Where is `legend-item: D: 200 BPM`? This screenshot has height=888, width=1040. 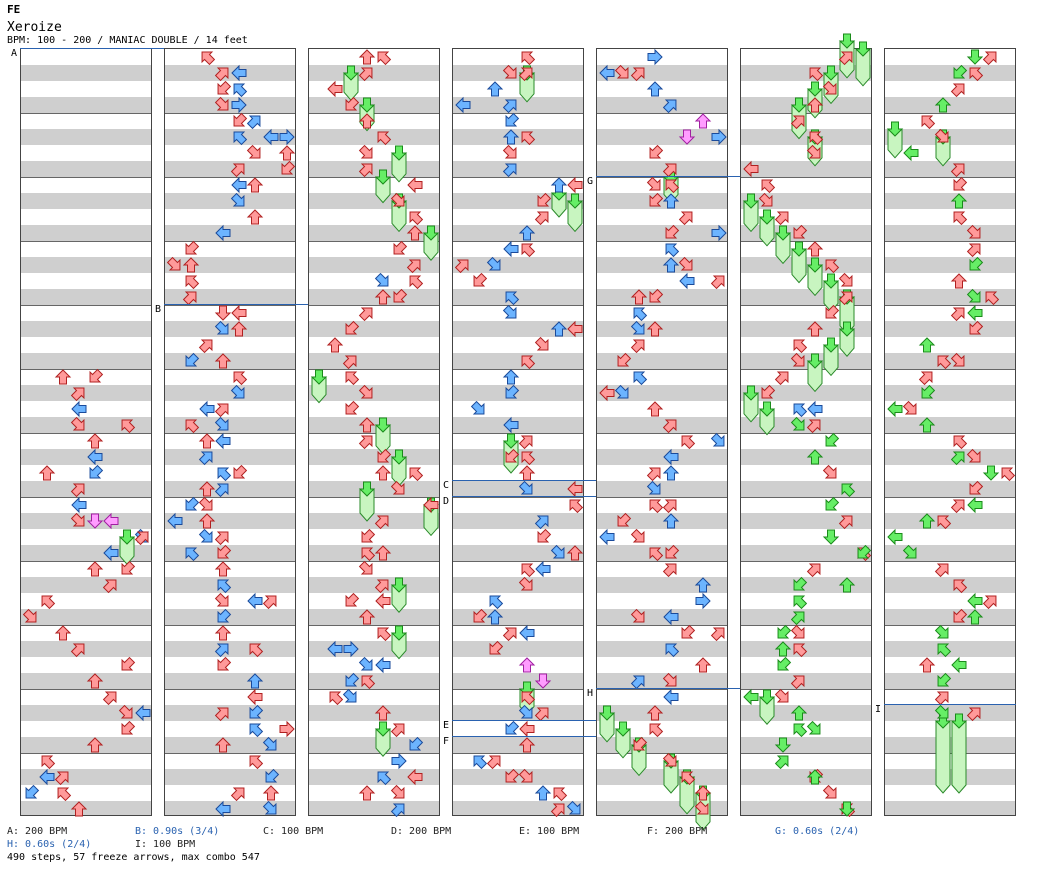 legend-item: D: 200 BPM is located at coordinates (421, 831).